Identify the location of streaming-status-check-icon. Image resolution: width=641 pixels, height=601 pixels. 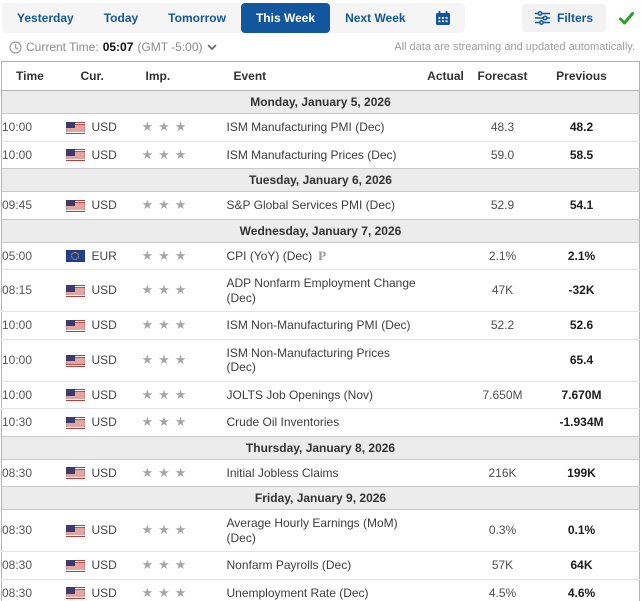
(626, 18).